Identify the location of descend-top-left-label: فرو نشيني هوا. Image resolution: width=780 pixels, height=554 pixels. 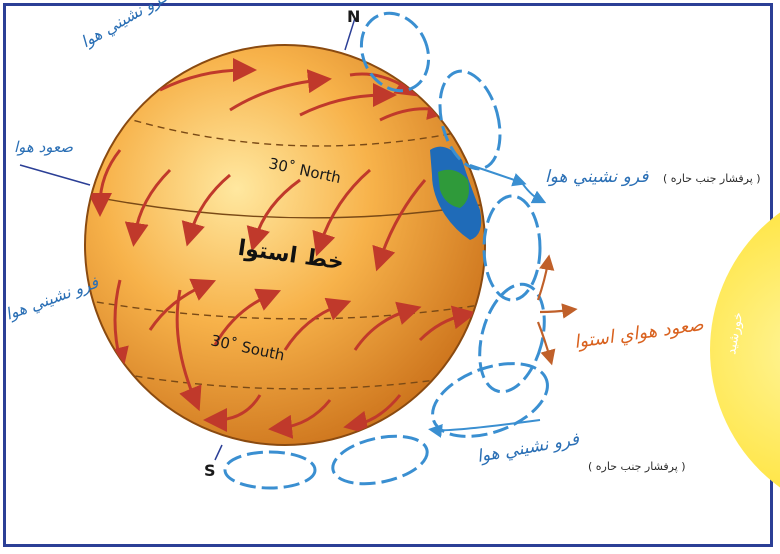
(125, 25).